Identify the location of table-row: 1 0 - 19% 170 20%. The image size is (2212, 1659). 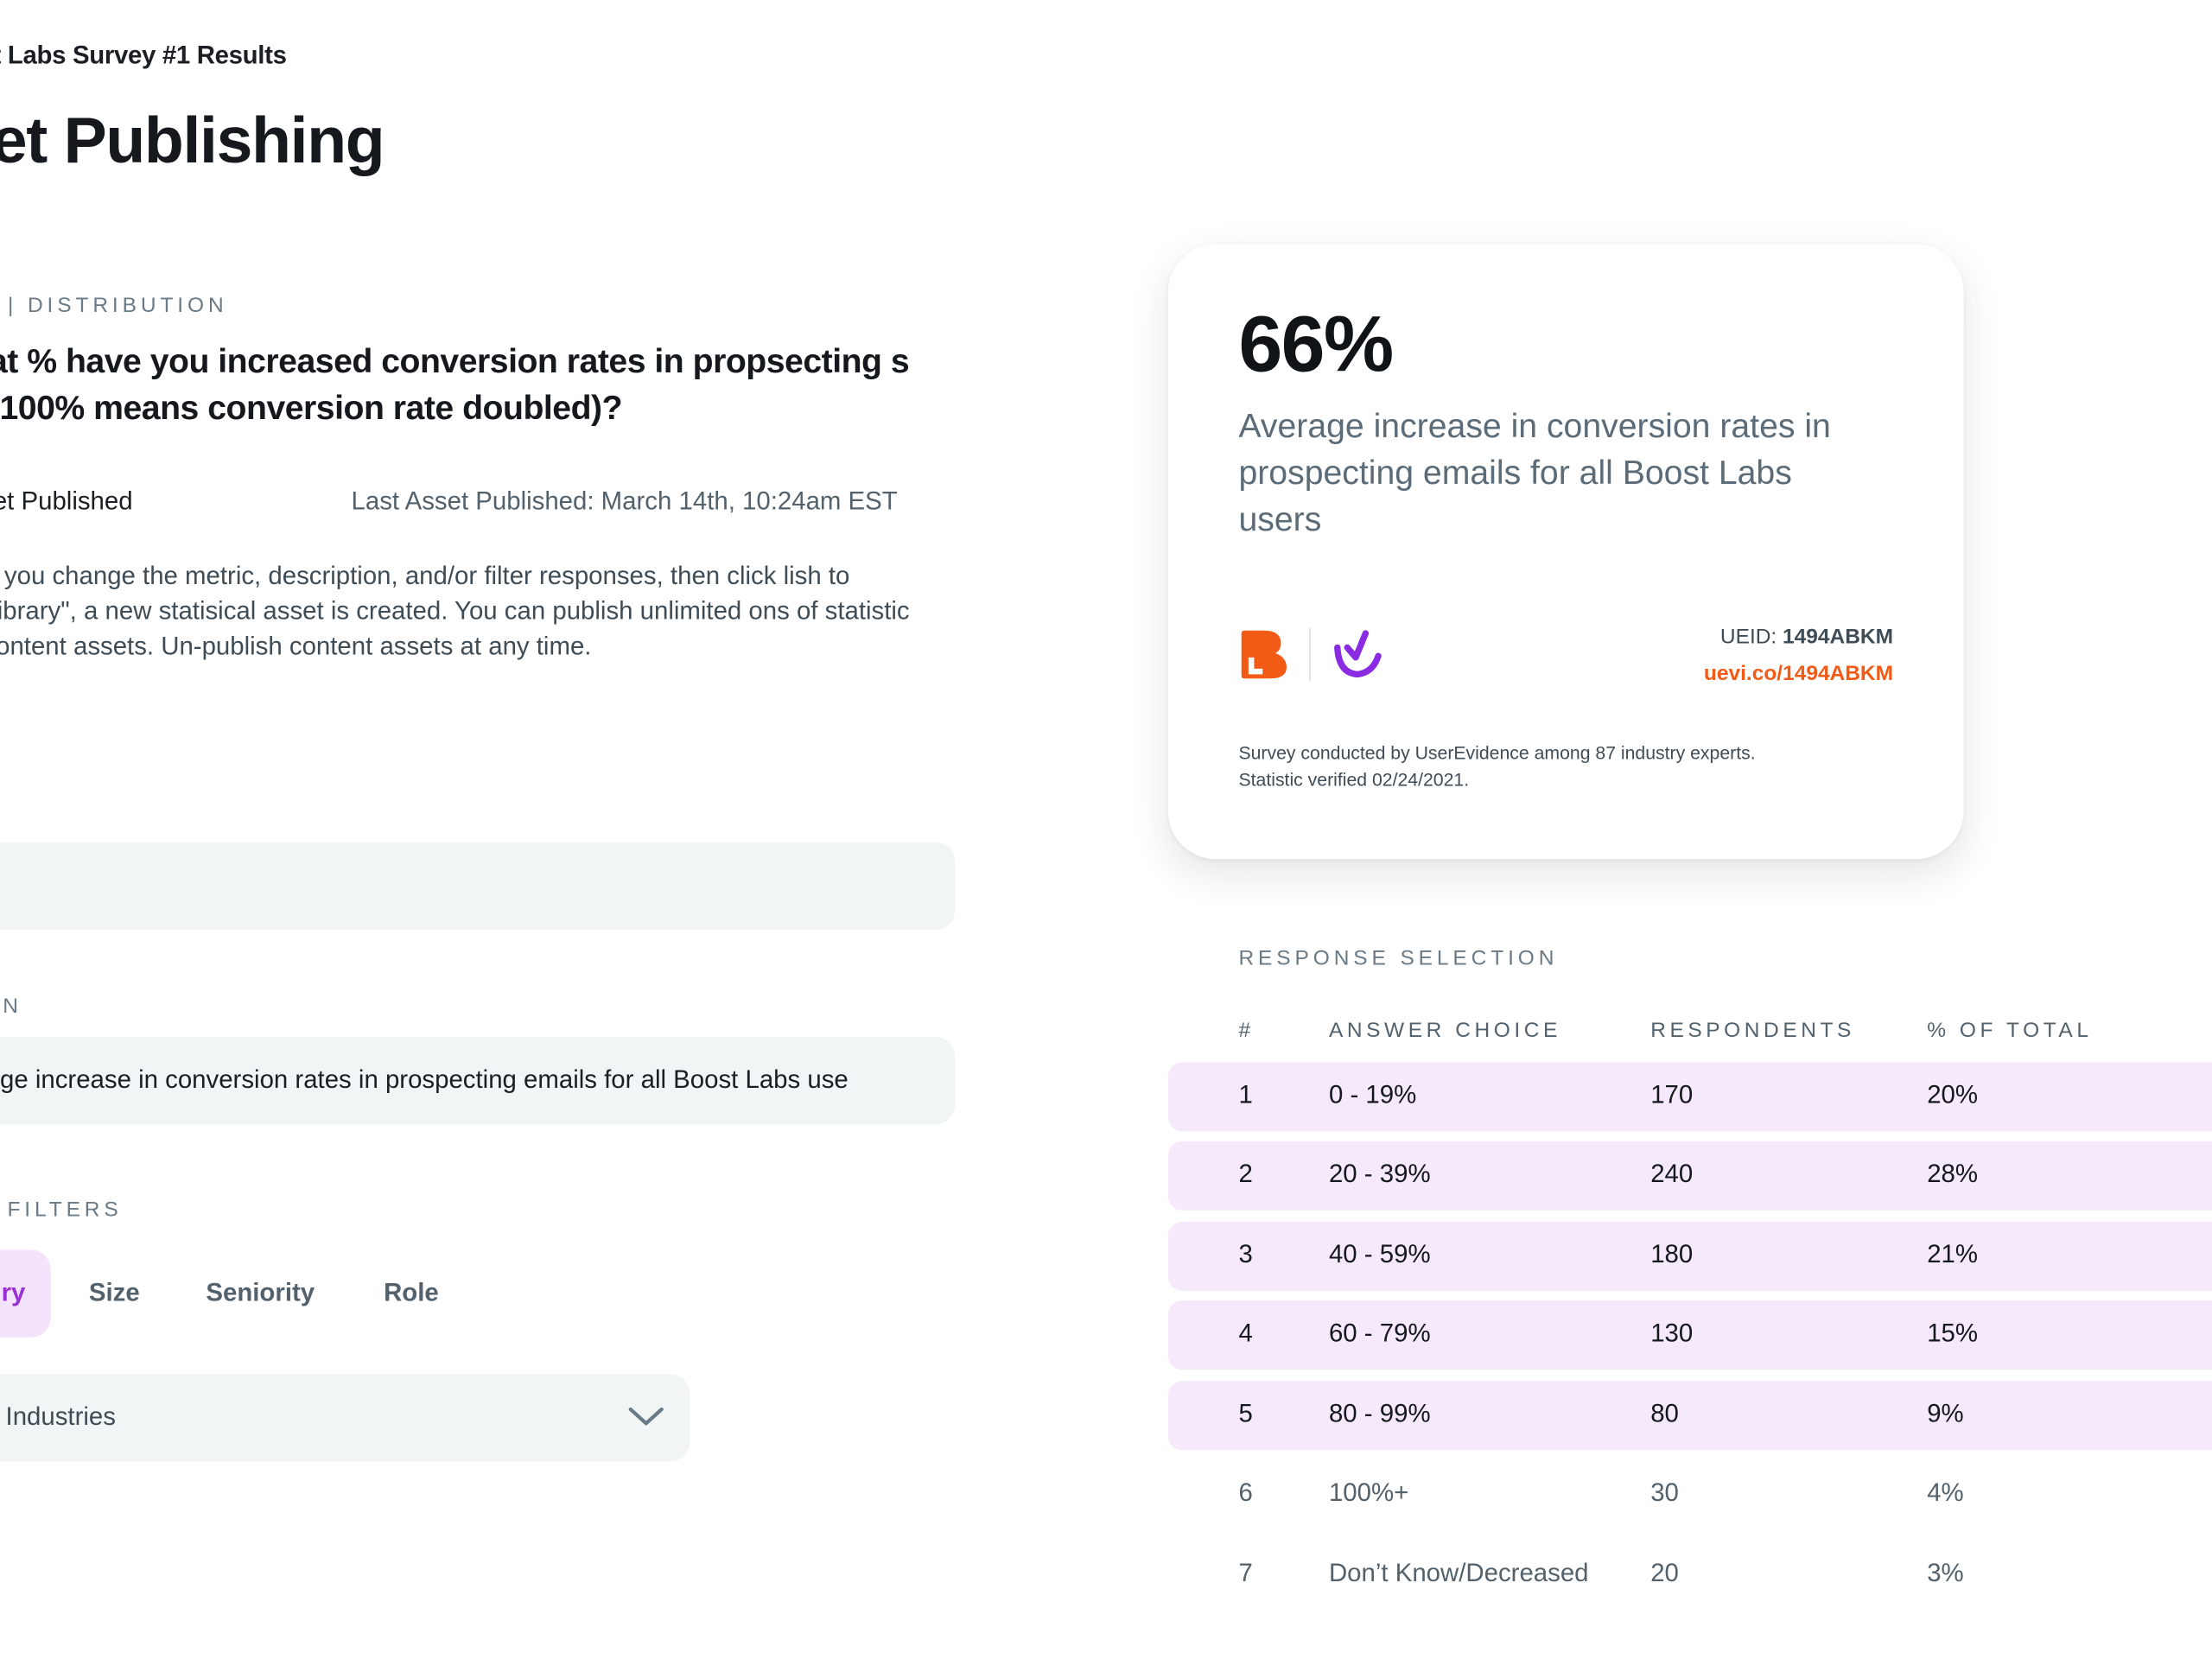
(1689, 1097).